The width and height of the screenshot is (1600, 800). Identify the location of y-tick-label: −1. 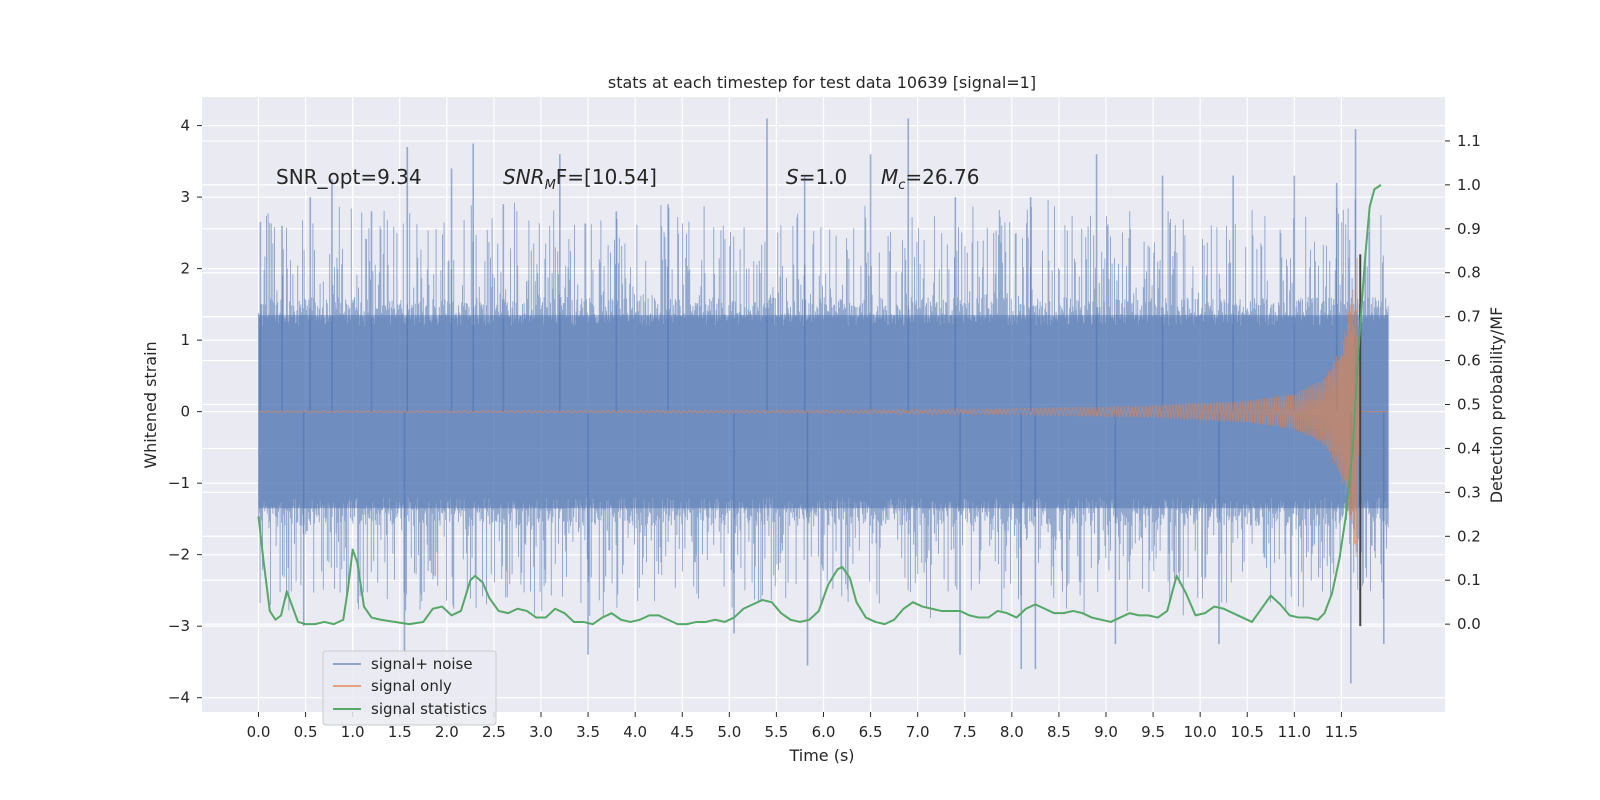
(179, 483).